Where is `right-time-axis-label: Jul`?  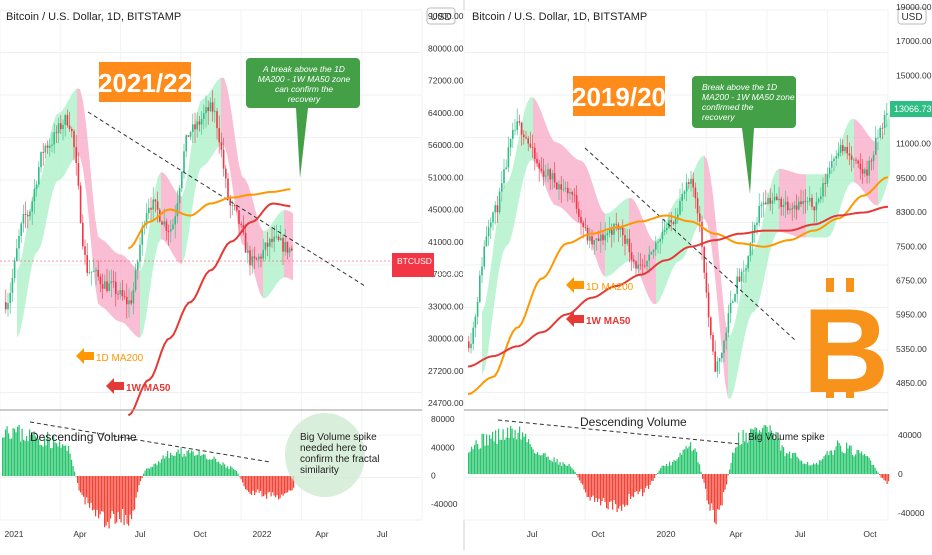 right-time-axis-label: Jul is located at coordinates (532, 534).